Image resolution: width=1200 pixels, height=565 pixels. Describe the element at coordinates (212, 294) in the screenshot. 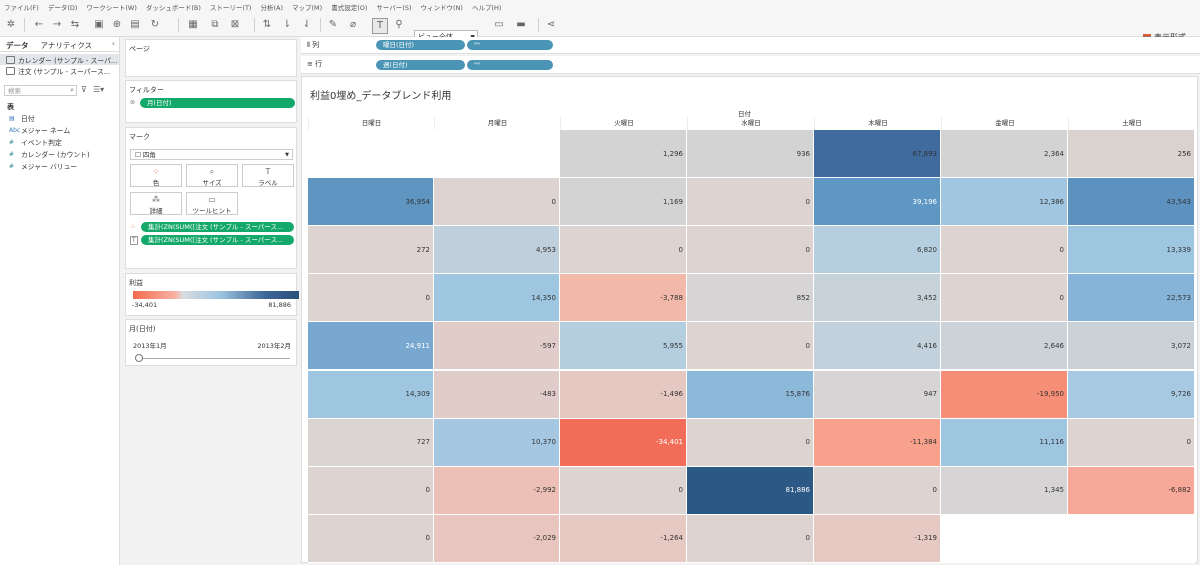

I see `color-legend-card: 利益 -34,401 81,886` at that location.